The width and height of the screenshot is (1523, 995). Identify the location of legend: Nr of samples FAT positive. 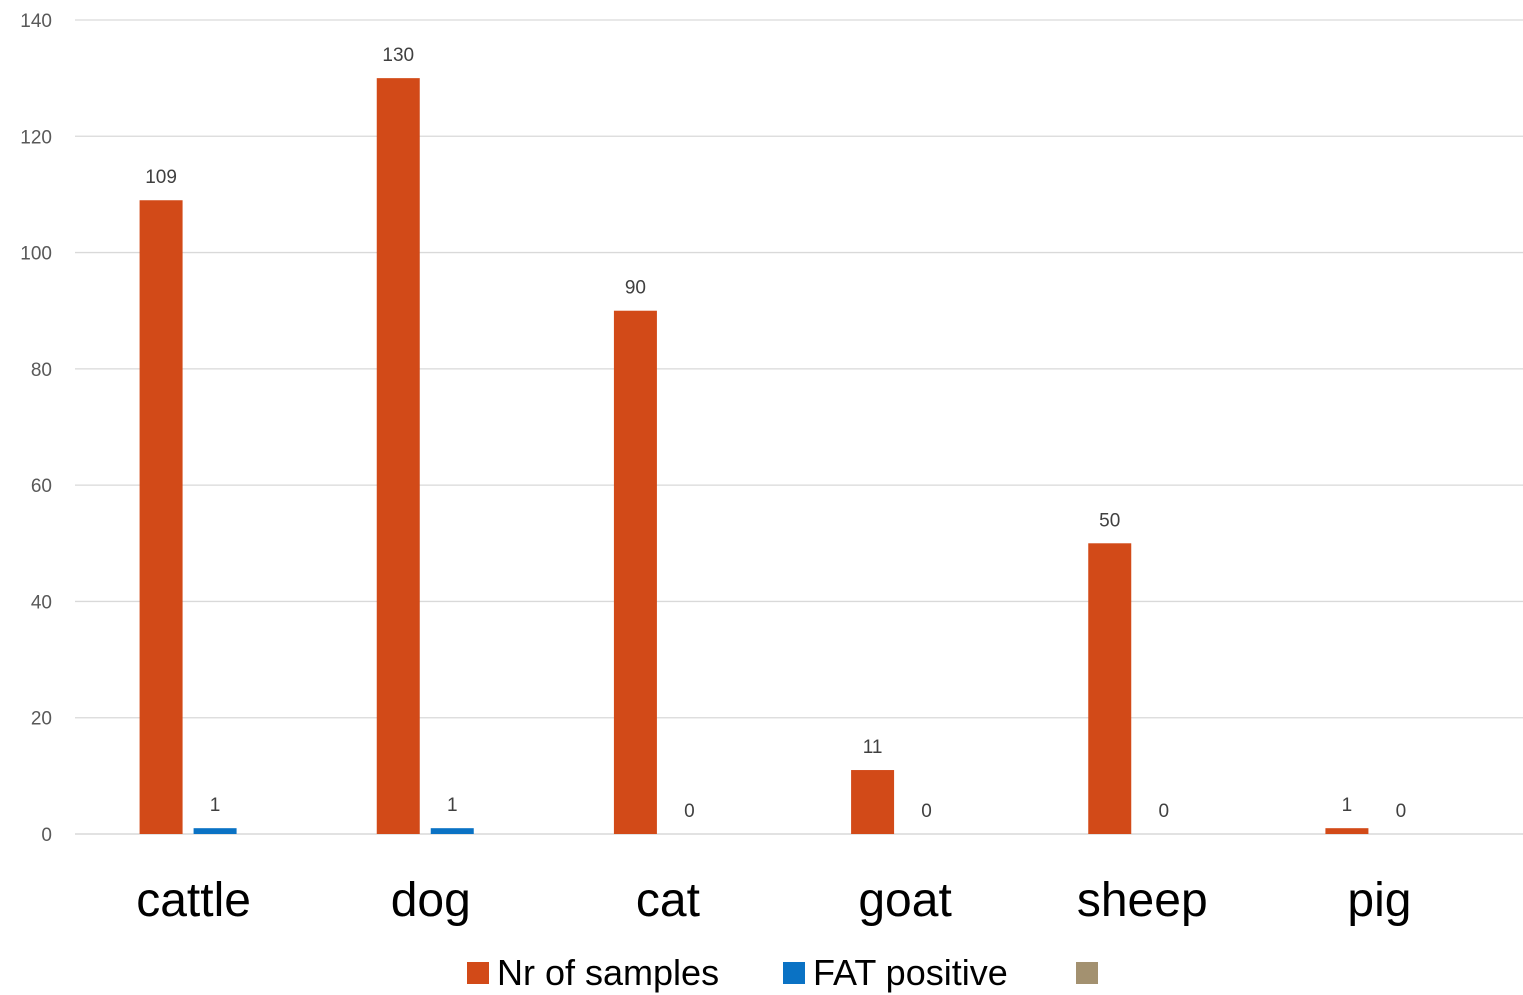
(782, 972).